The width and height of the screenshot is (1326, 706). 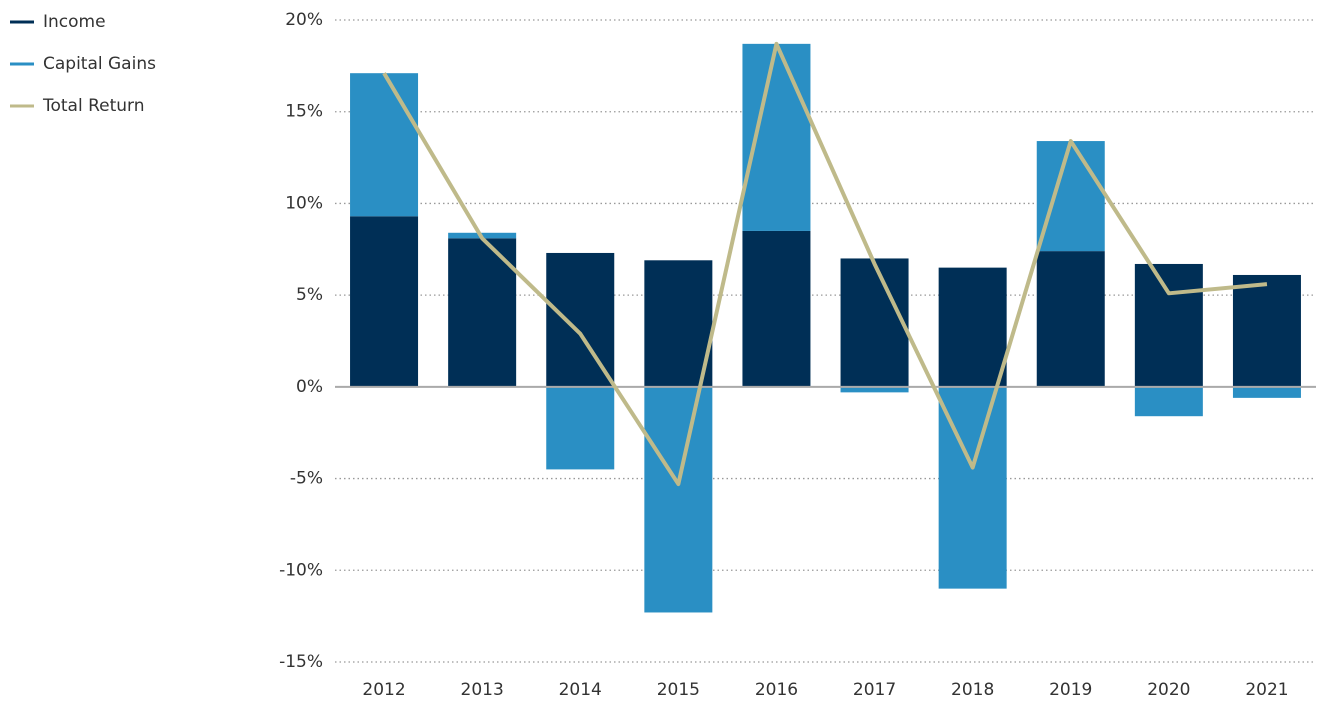 I want to click on y-tick-label: 15%, so click(x=304, y=112).